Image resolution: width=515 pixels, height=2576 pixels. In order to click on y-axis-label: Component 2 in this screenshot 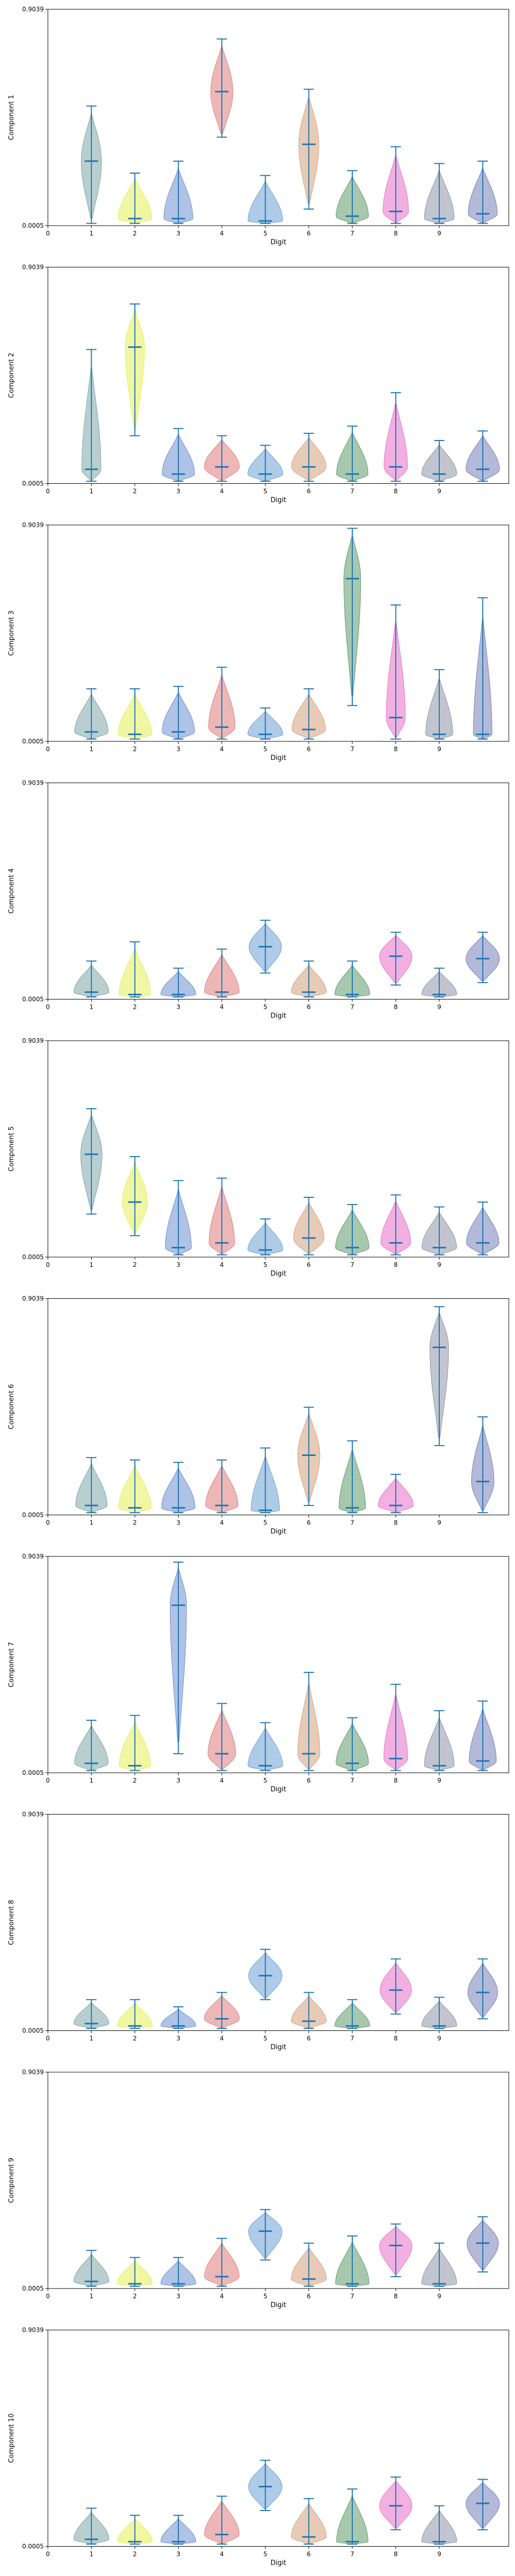, I will do `click(11, 376)`.